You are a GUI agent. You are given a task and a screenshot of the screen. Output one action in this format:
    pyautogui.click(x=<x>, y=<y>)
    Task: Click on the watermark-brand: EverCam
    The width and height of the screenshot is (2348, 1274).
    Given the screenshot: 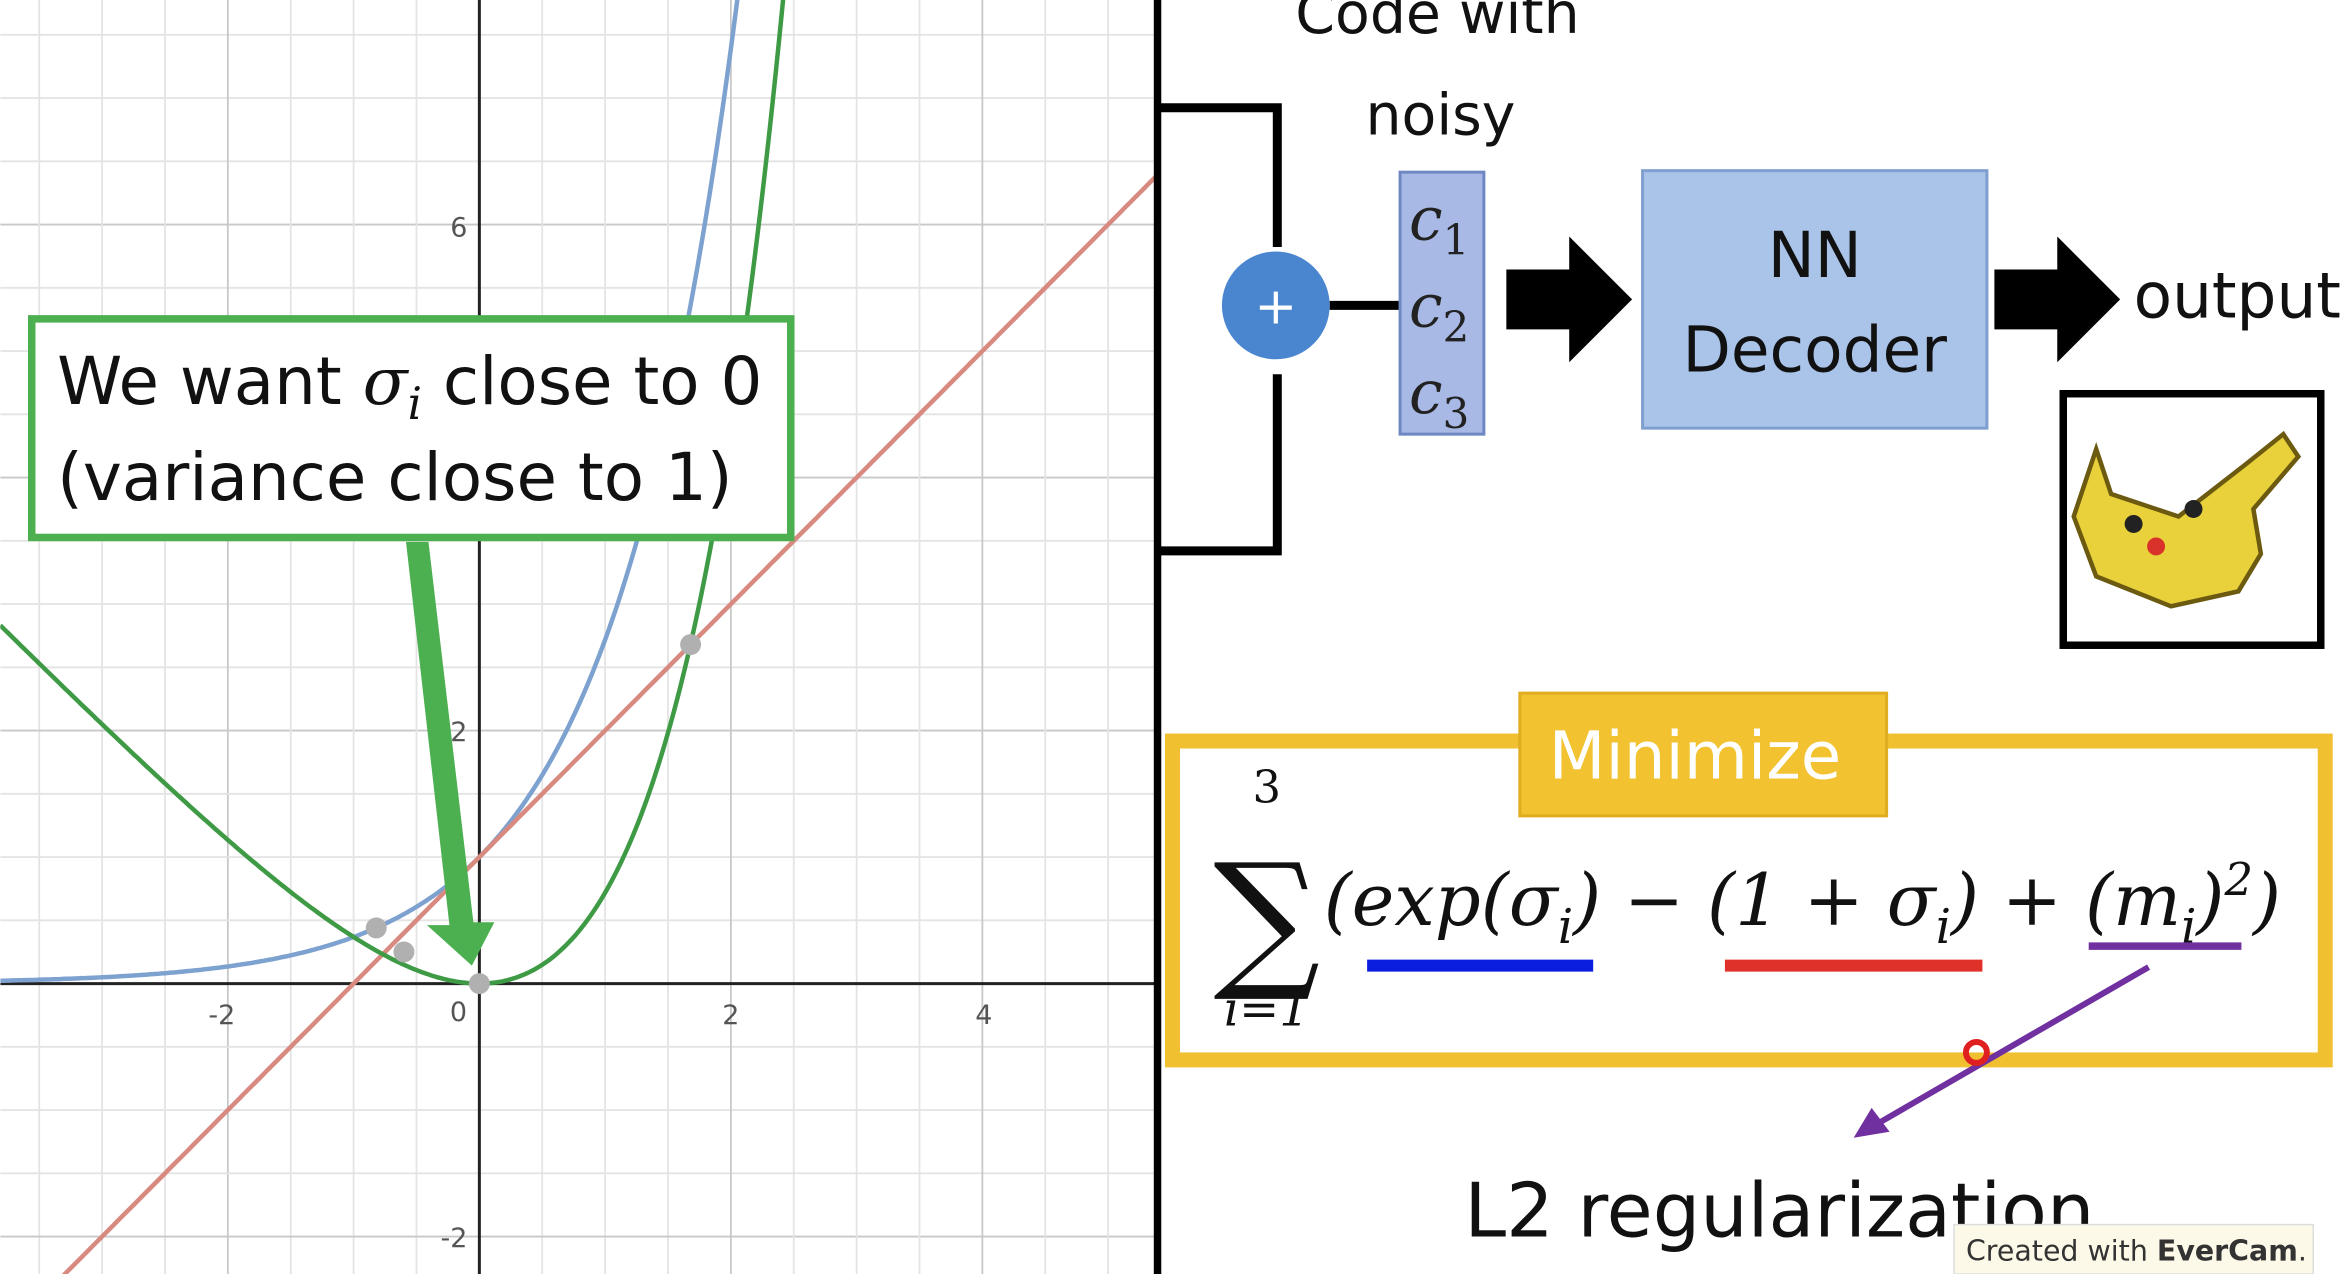 What is the action you would take?
    pyautogui.click(x=2227, y=1251)
    